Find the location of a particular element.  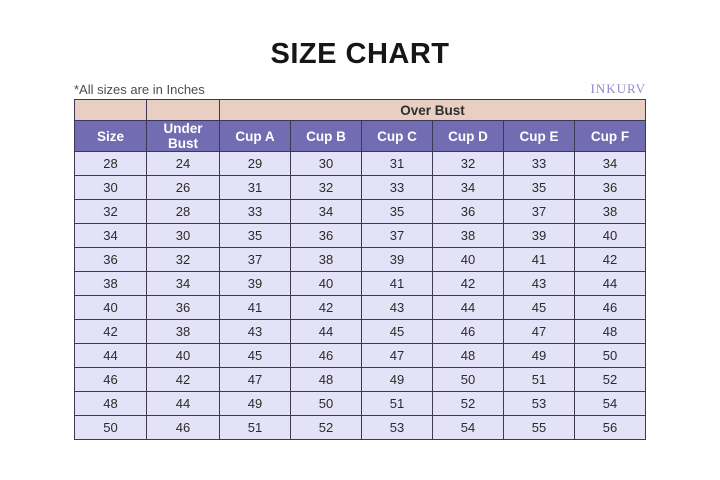

column-header-size: Size is located at coordinates (110, 136).